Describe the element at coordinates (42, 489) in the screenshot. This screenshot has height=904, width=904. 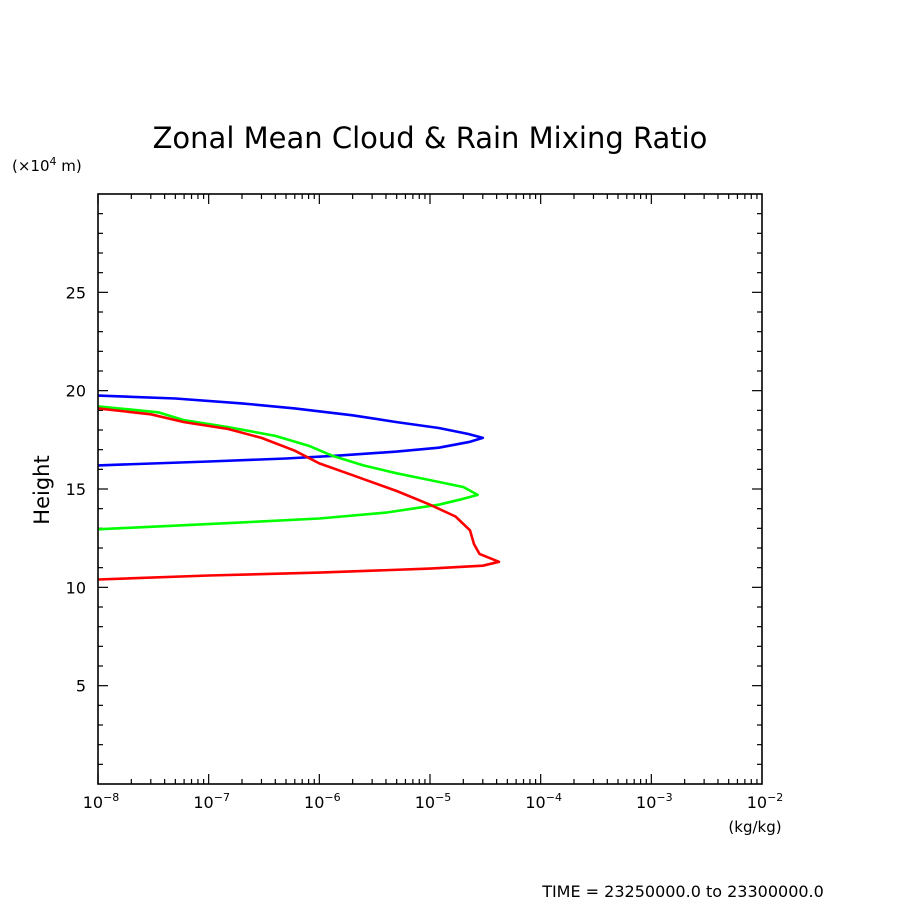
I see `y-axis-label: Height` at that location.